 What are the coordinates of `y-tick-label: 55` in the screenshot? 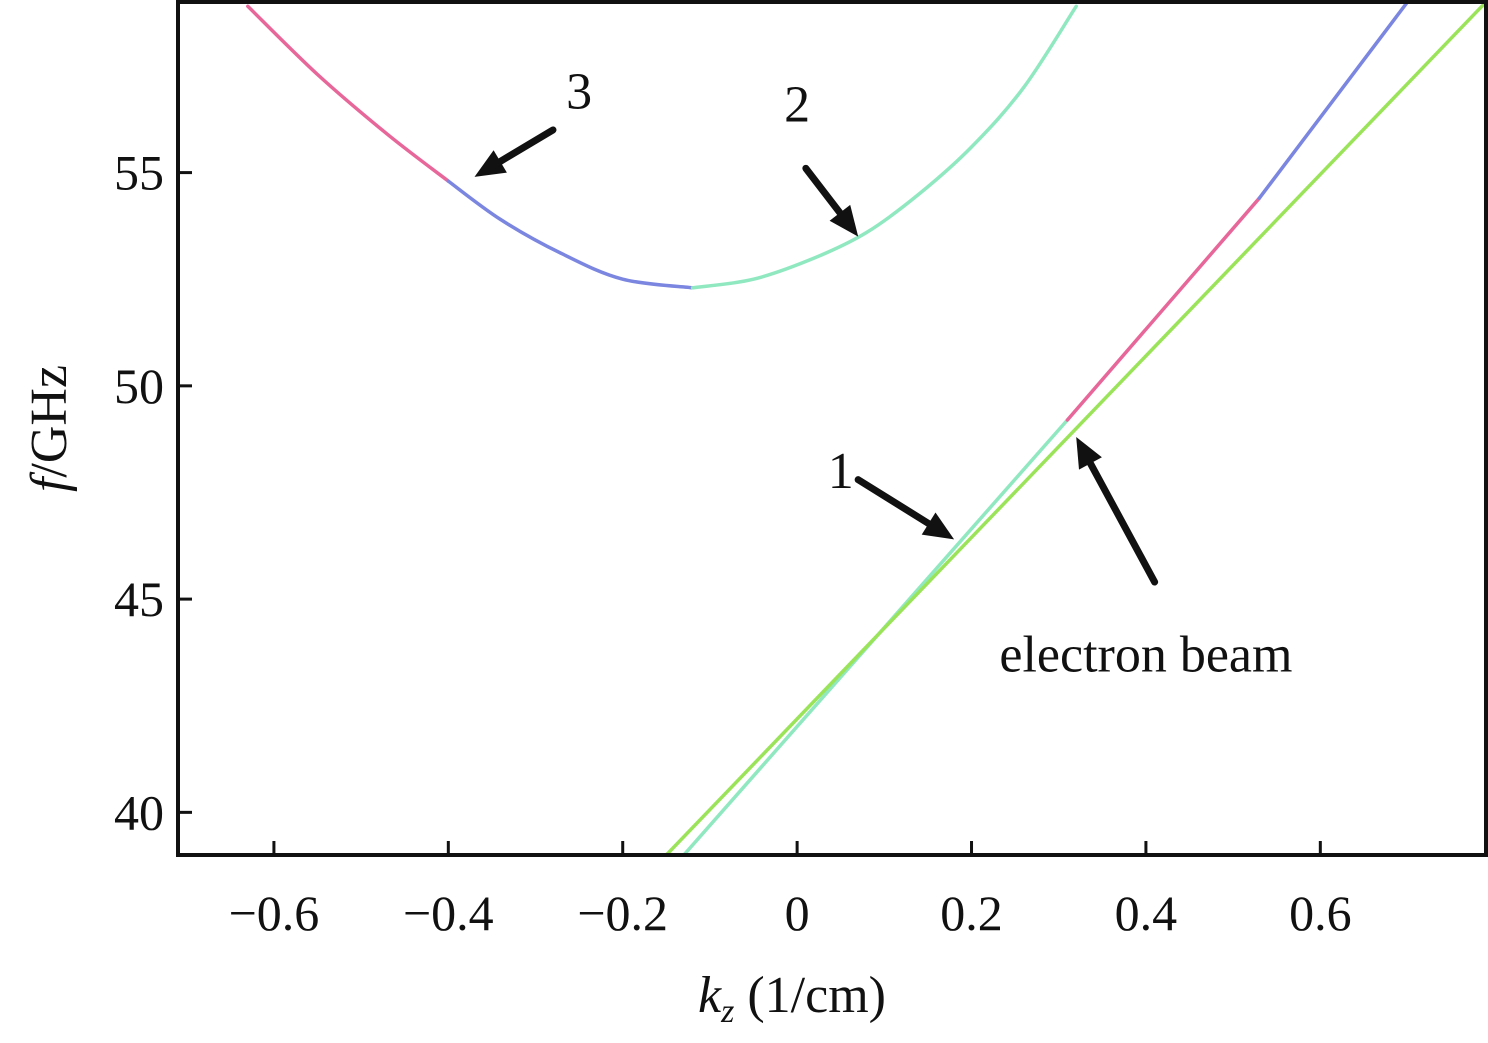 It's located at (139, 173).